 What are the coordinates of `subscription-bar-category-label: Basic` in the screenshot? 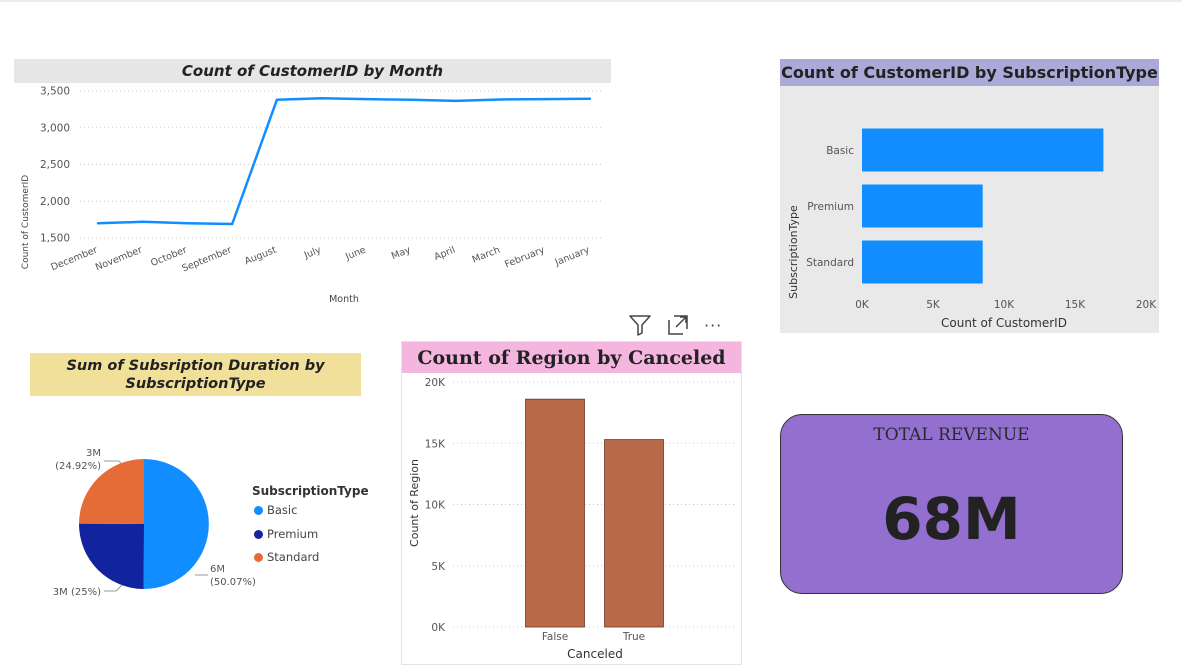 It's located at (840, 151).